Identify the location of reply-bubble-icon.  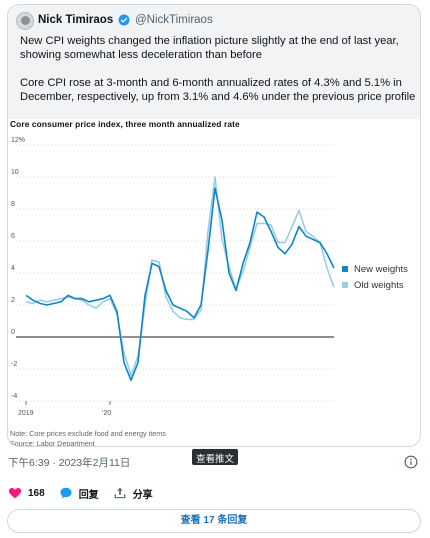
(66, 493).